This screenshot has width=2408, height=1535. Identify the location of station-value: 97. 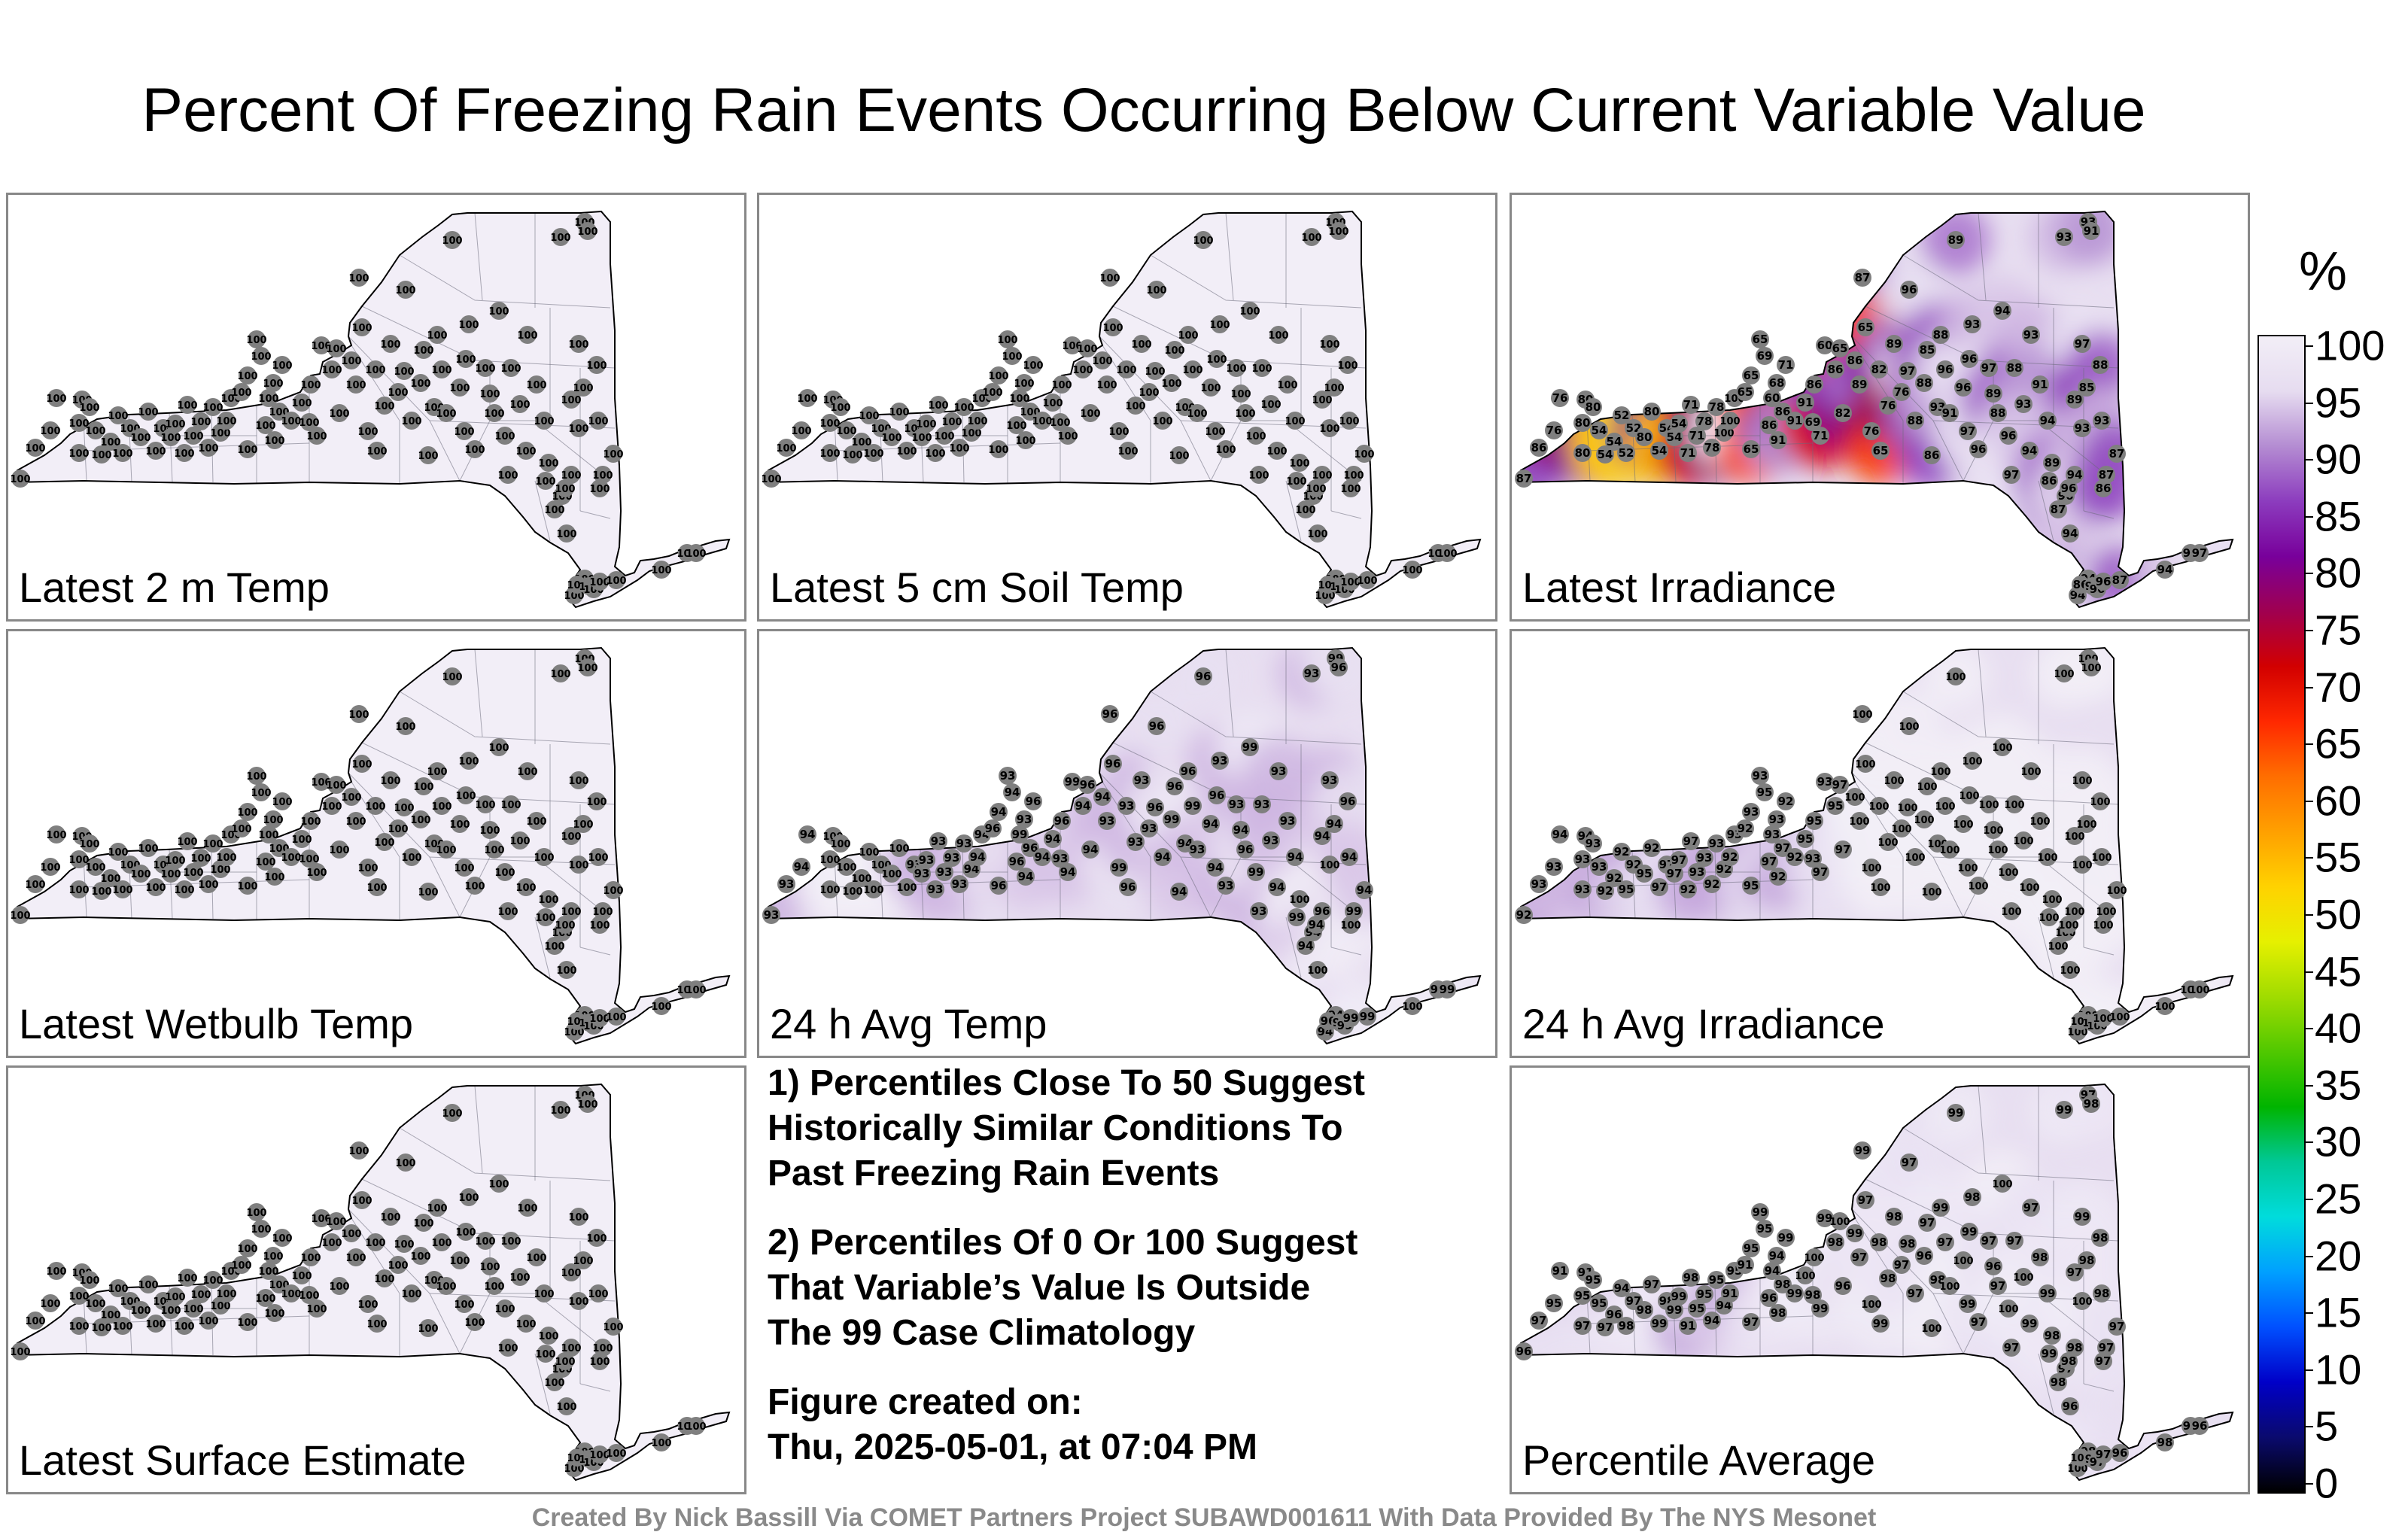
(2117, 1326).